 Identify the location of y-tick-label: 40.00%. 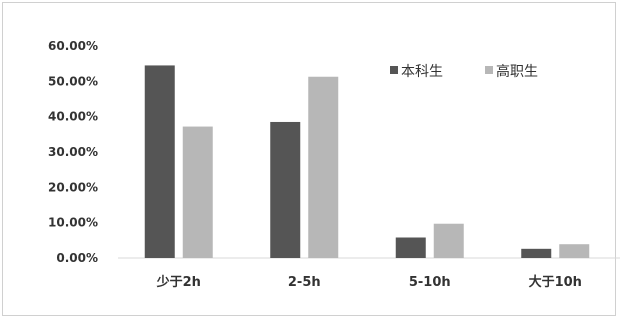
(73, 117).